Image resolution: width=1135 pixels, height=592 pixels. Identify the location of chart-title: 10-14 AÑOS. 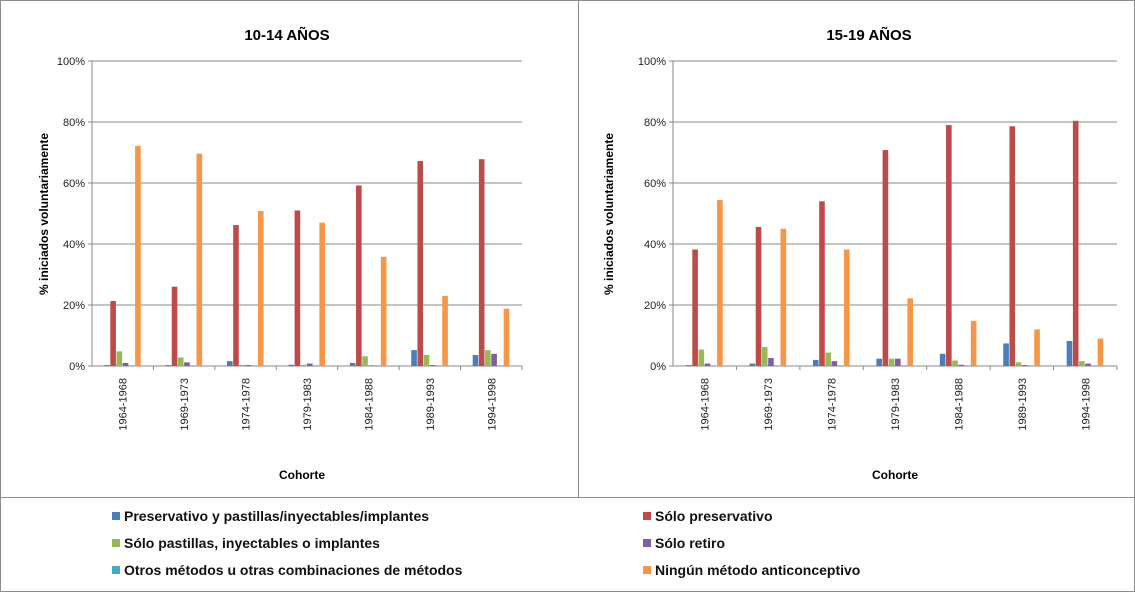
(286, 35).